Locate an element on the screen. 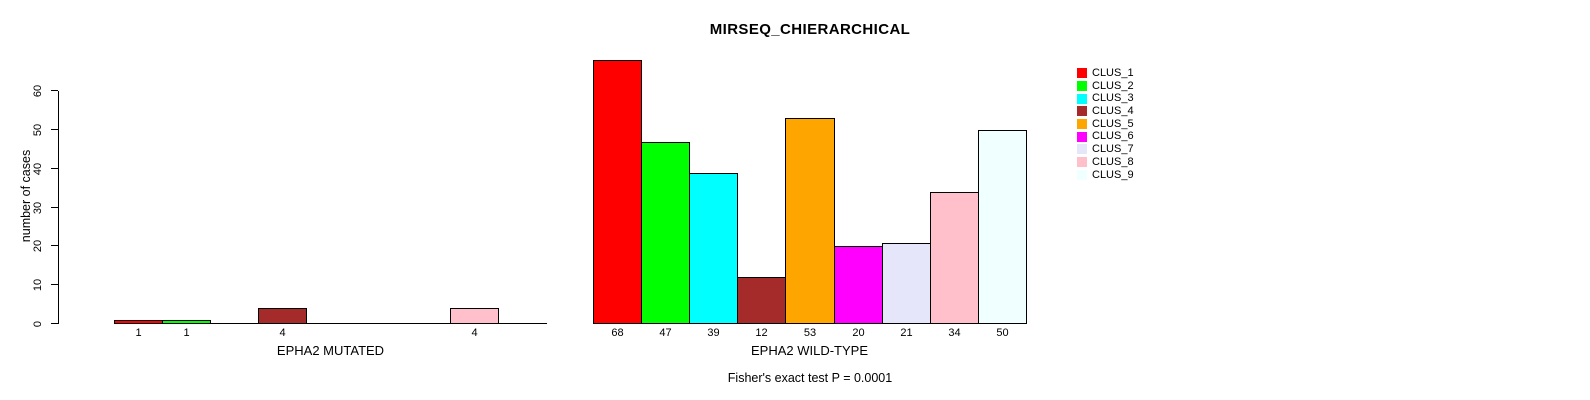 The image size is (1590, 400). legend-label: CLUS_5 is located at coordinates (1113, 123).